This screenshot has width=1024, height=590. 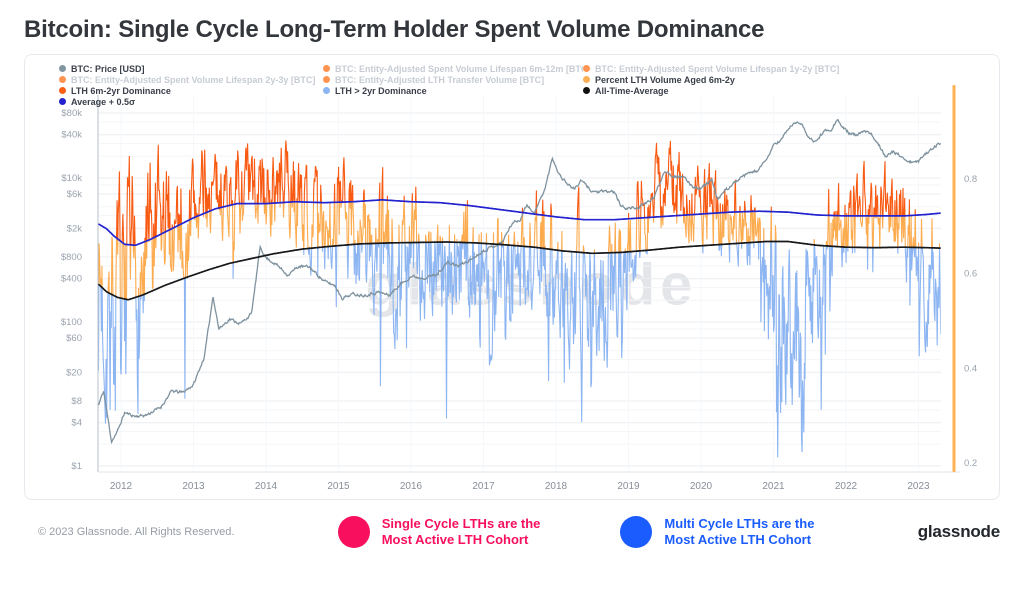 What do you see at coordinates (461, 523) in the screenshot?
I see `annotation-line: Single Cycle LTHs are the` at bounding box center [461, 523].